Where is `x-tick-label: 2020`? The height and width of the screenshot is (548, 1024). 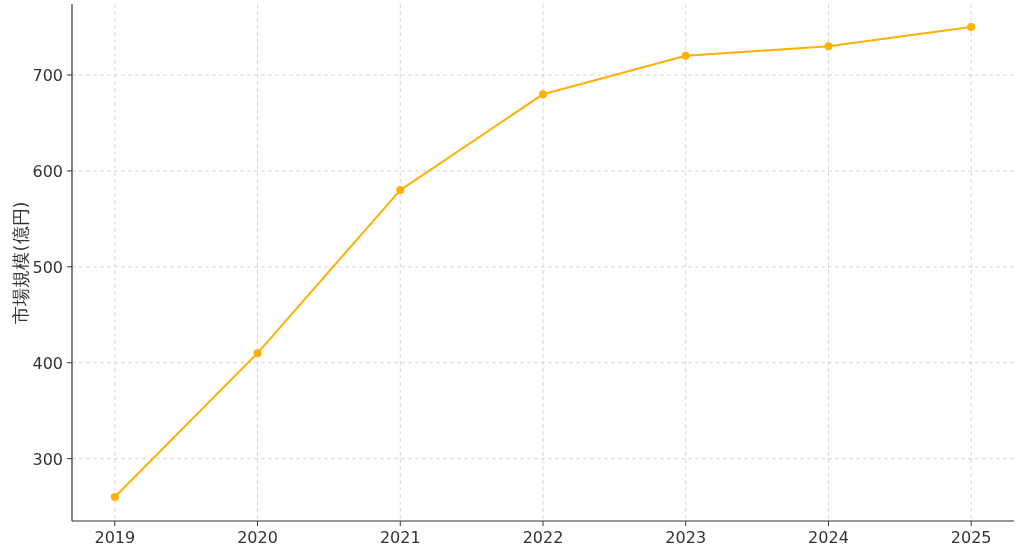
x-tick-label: 2020 is located at coordinates (257, 537).